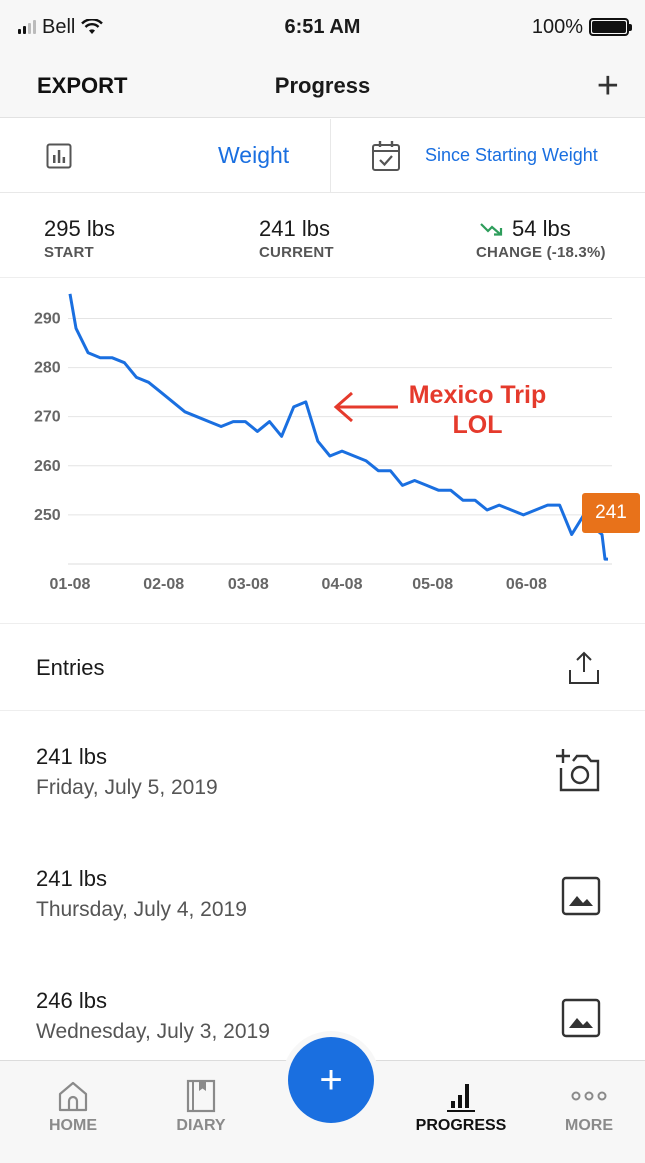 This screenshot has height=1163, width=645. What do you see at coordinates (47, 368) in the screenshot?
I see `y-tick-label: 280` at bounding box center [47, 368].